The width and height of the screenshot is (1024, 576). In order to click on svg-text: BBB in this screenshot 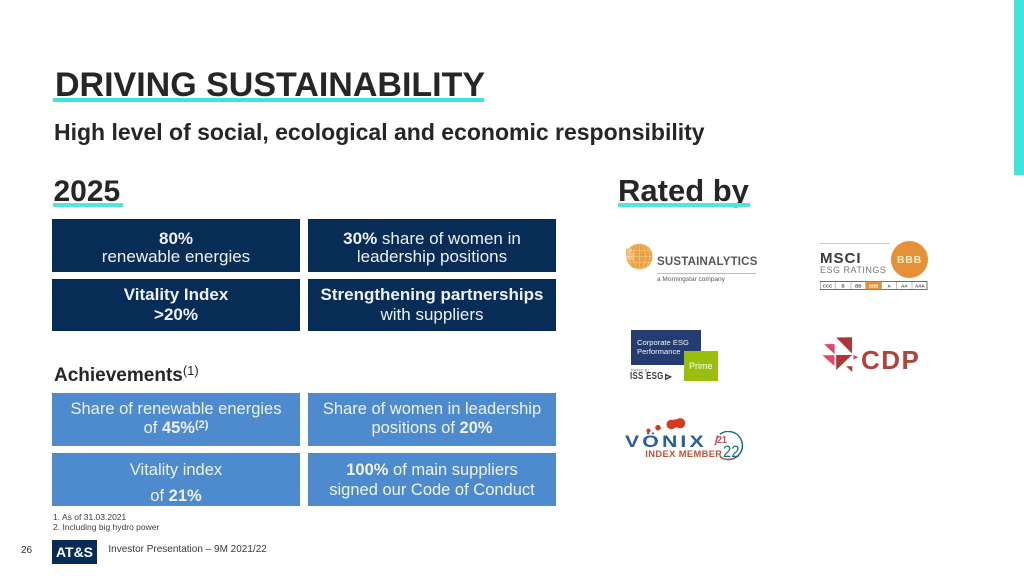, I will do `click(874, 285)`.